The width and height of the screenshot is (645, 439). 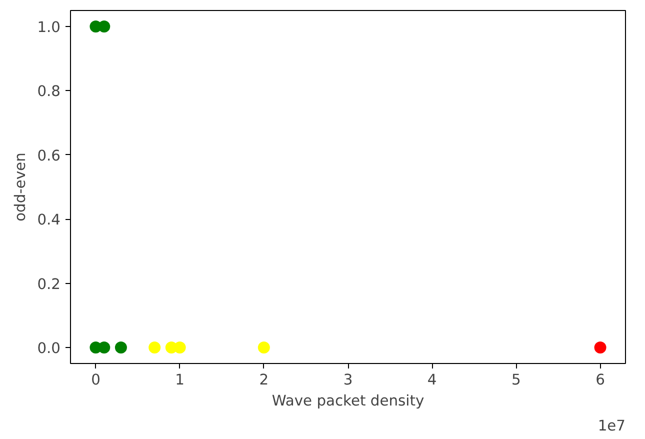 What do you see at coordinates (348, 401) in the screenshot?
I see `x-axis-title: Wave packet density` at bounding box center [348, 401].